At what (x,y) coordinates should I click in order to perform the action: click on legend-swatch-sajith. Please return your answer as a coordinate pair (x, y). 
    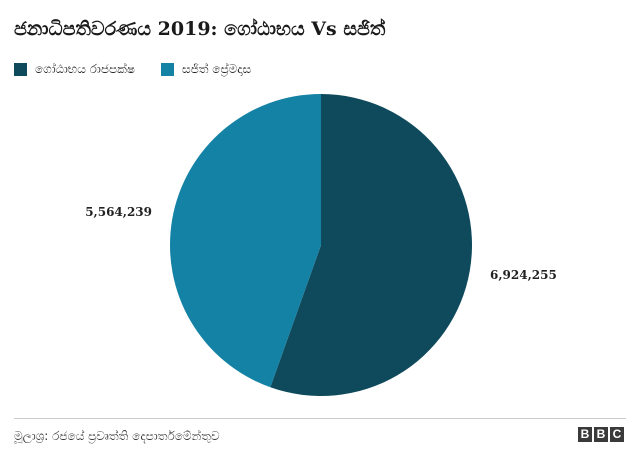
    Looking at the image, I should click on (167, 69).